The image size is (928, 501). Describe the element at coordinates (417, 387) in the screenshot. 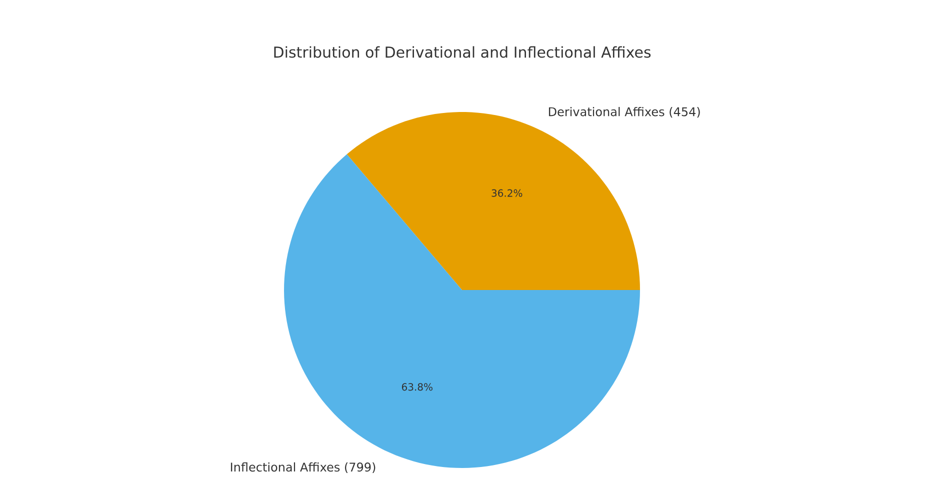

I see `data-label: 63.8%` at that location.